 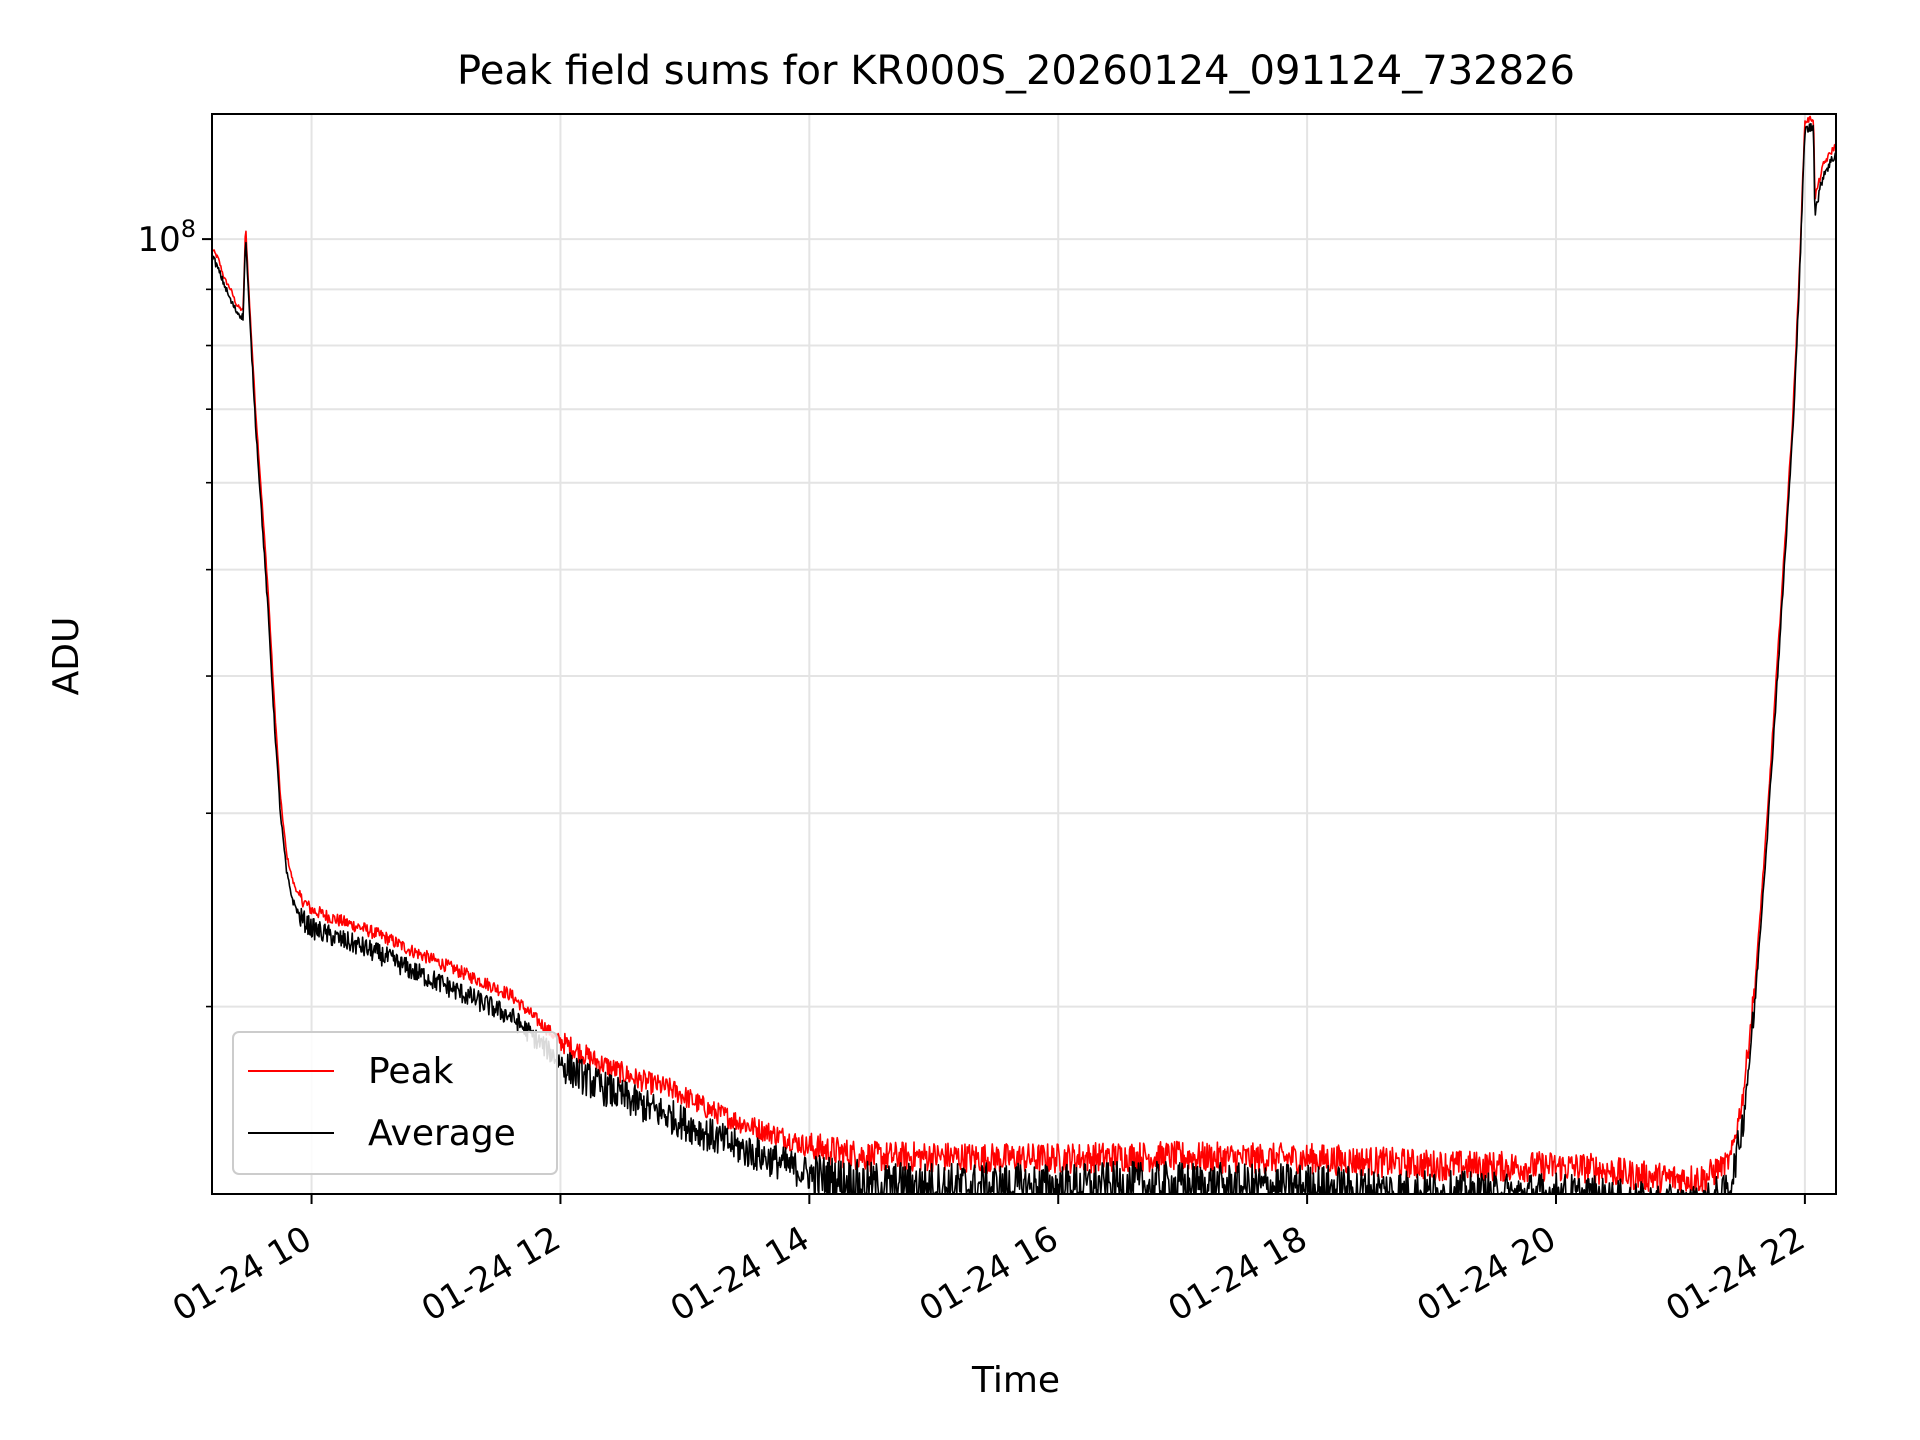 What do you see at coordinates (166, 237) in the screenshot?
I see `y-tick-label: 108` at bounding box center [166, 237].